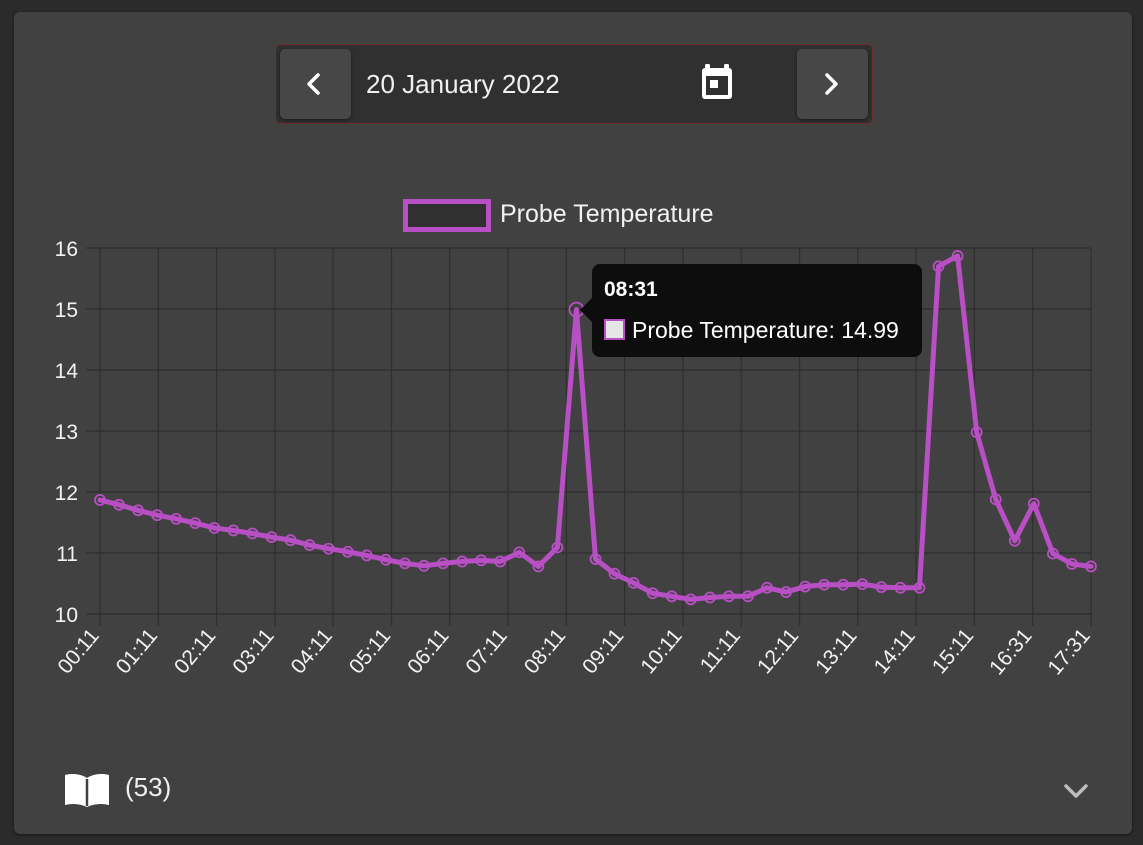  I want to click on x-tick-label: 02:11, so click(195, 651).